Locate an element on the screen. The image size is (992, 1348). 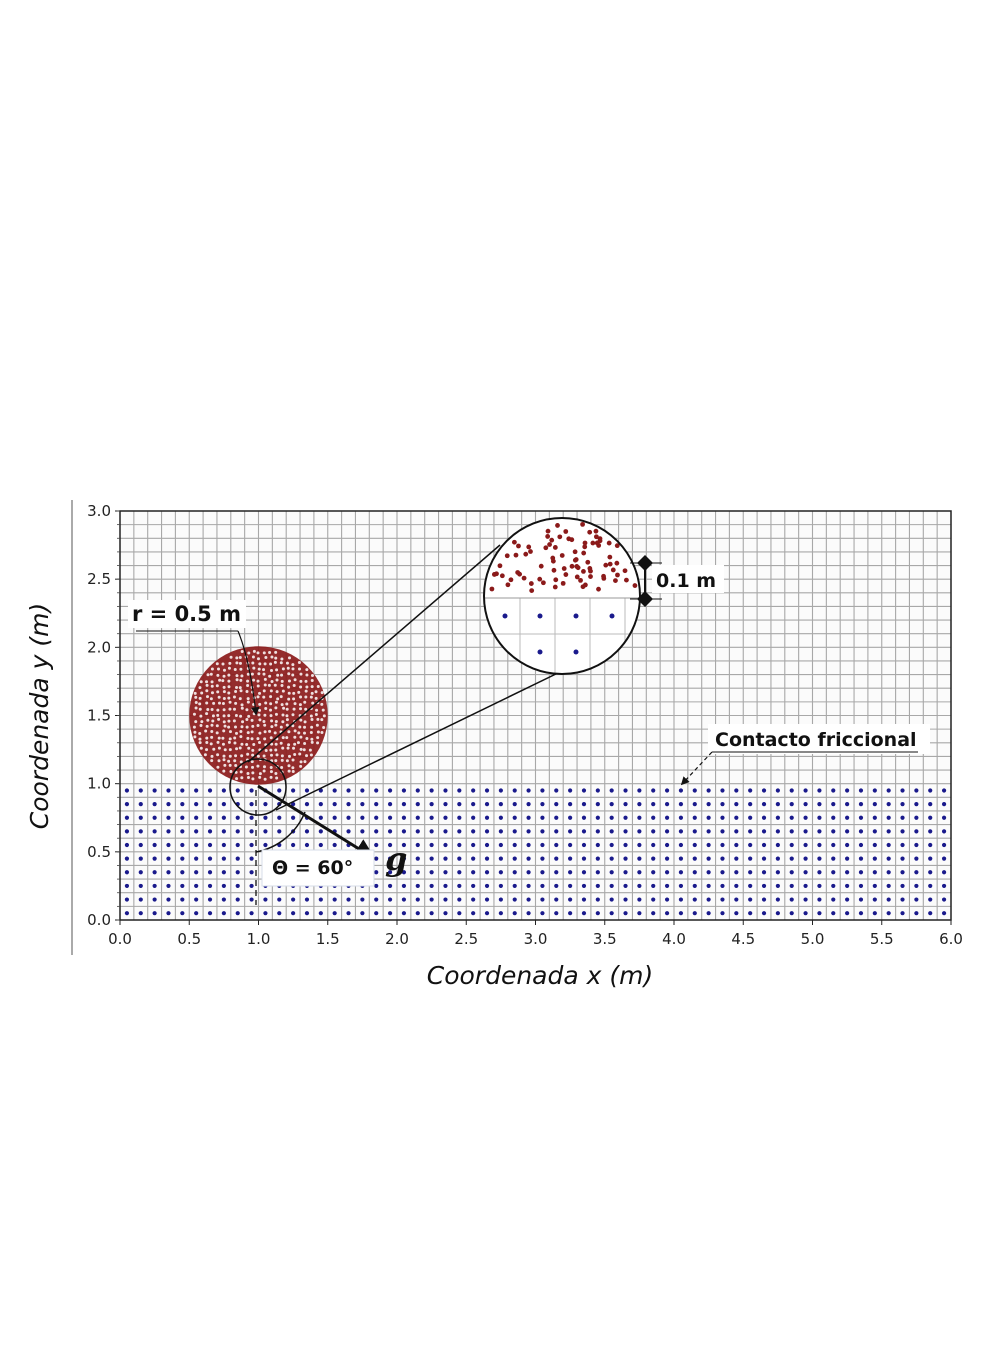
radius-label-bg is located at coordinates (187, 614).